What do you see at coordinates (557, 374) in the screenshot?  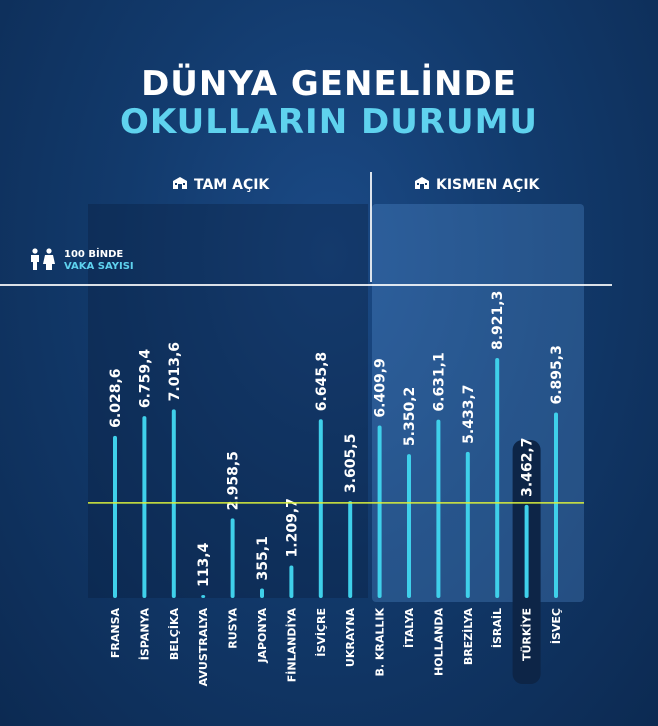 I see `value-label: 6.895,3` at bounding box center [557, 374].